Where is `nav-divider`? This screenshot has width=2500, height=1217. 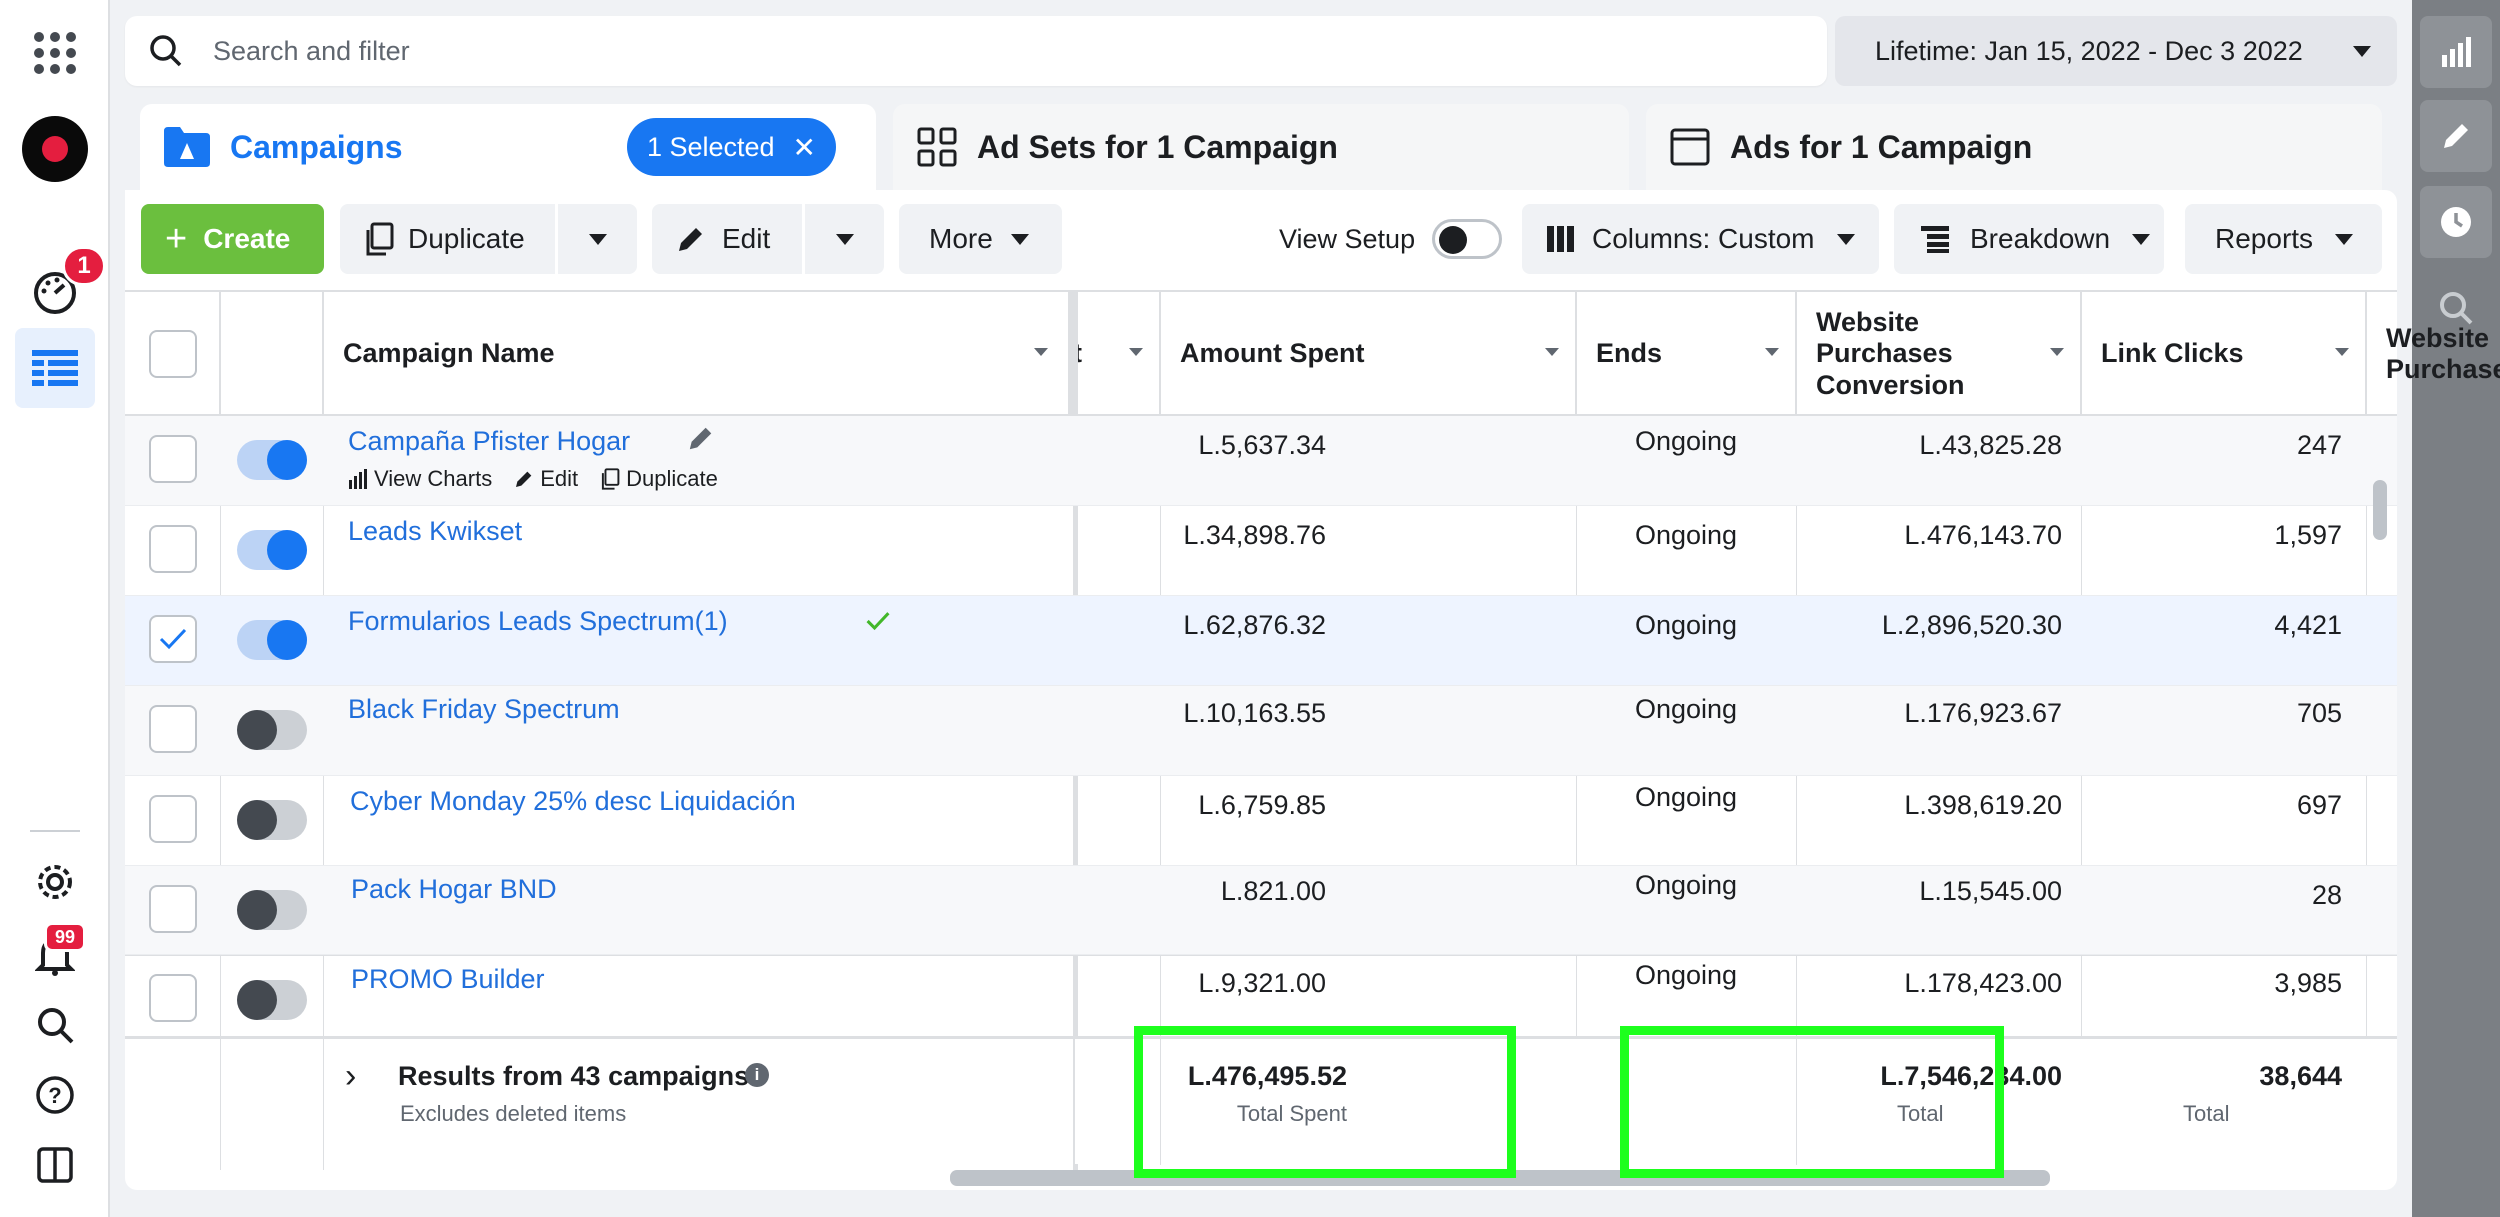
nav-divider is located at coordinates (55, 831).